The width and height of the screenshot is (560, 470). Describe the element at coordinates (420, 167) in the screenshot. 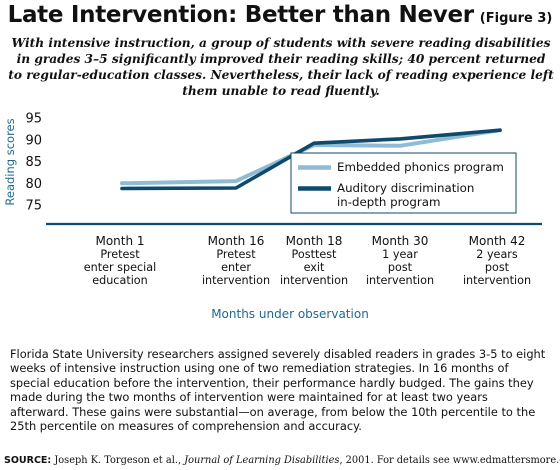

I see `legend-label-1: Embedded phonics program` at that location.